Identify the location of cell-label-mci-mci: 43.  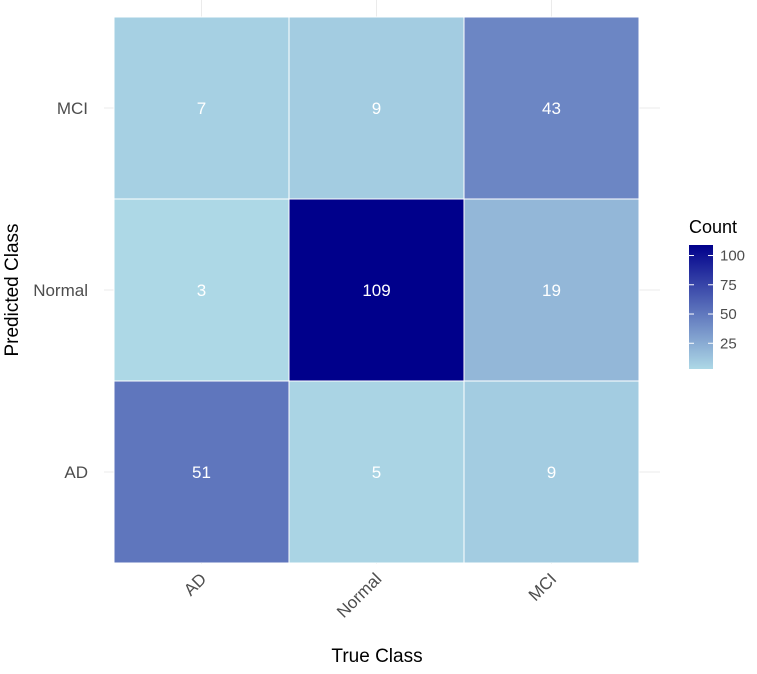
(551, 108).